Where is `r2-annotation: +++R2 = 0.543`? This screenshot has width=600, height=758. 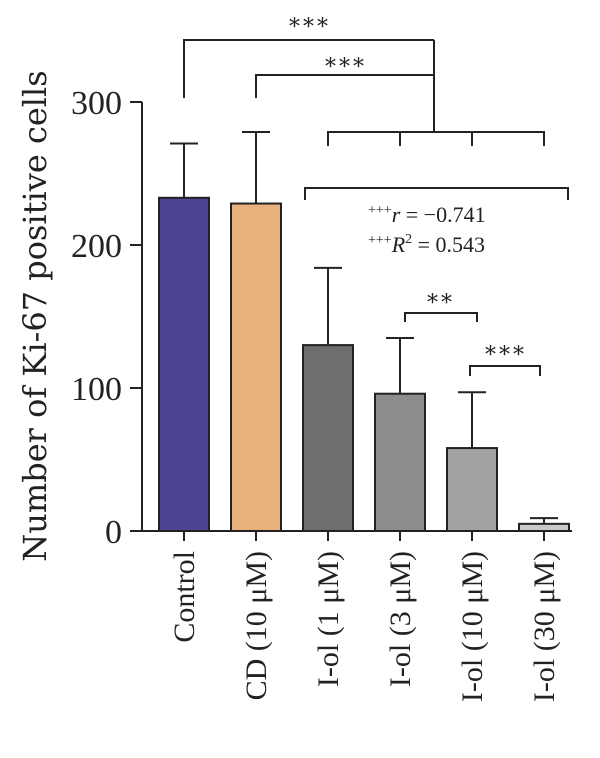
r2-annotation: +++R2 = 0.543 is located at coordinates (426, 244).